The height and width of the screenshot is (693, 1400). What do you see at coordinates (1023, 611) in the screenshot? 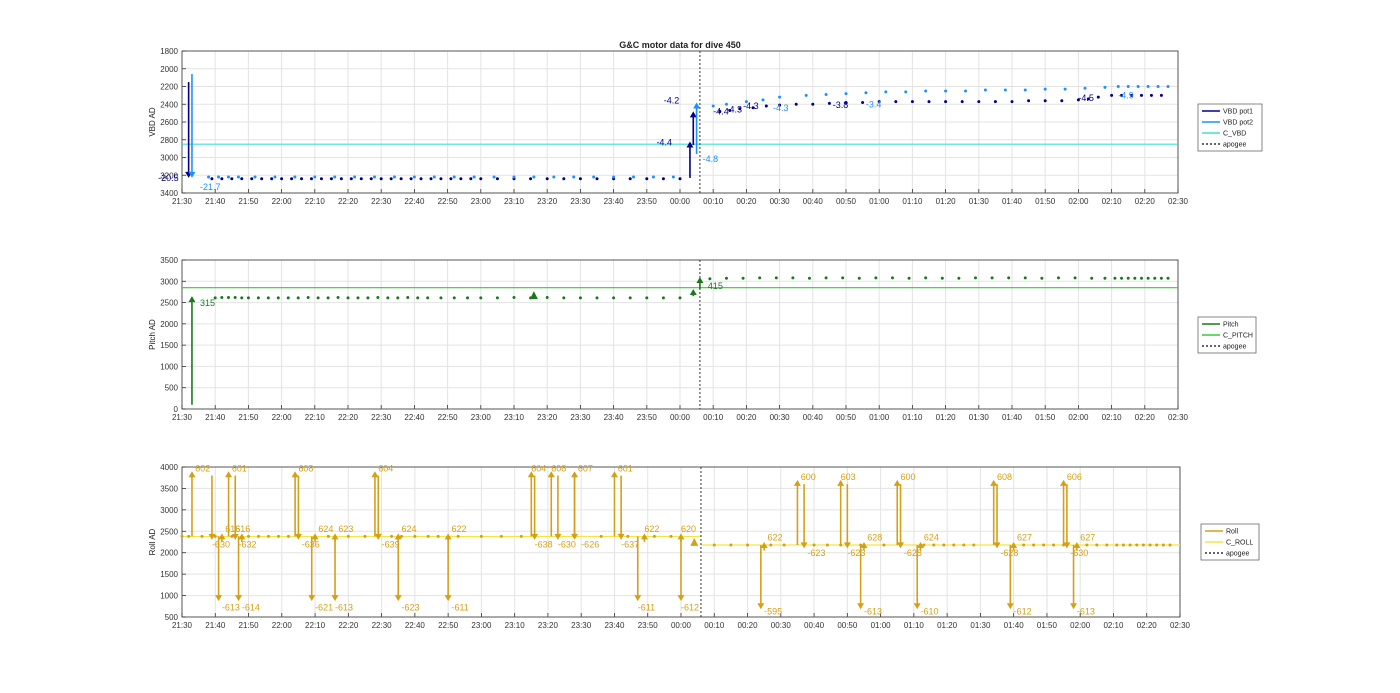
I see `arrow-label: -612` at bounding box center [1023, 611].